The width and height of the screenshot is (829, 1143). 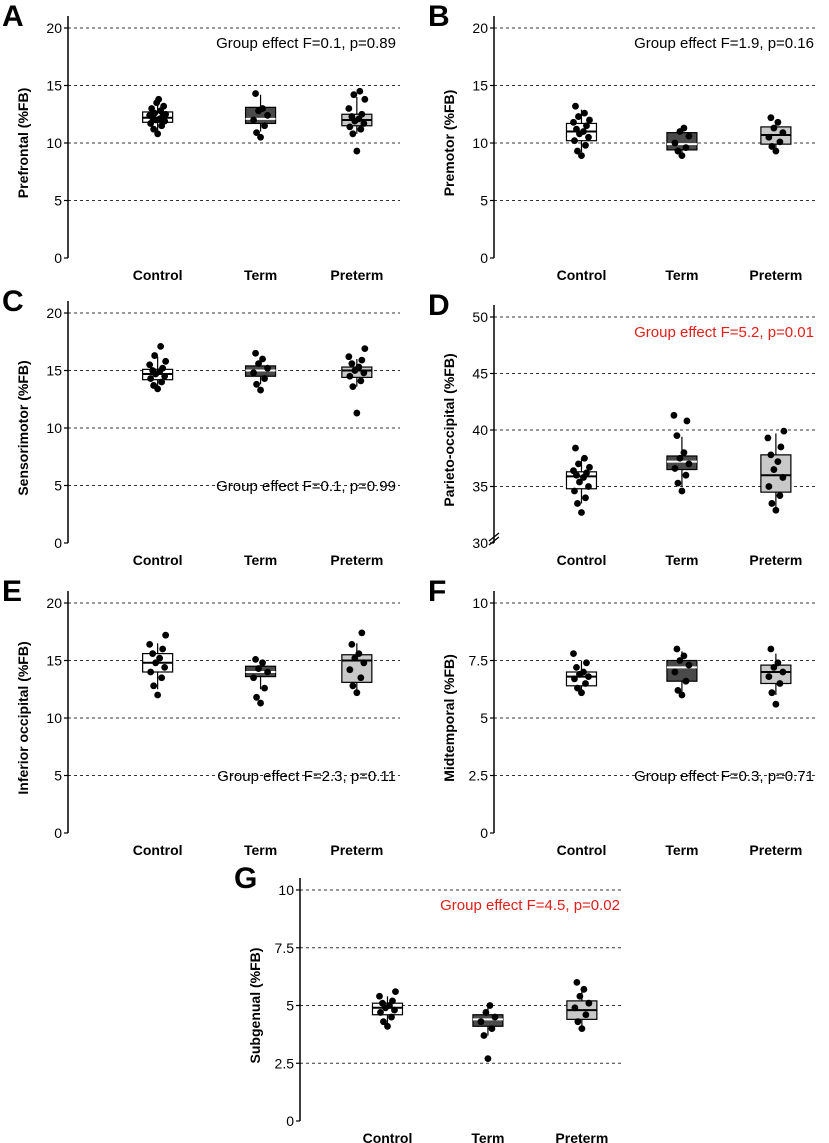 I want to click on panel-letter-b: B, so click(x=439, y=16).